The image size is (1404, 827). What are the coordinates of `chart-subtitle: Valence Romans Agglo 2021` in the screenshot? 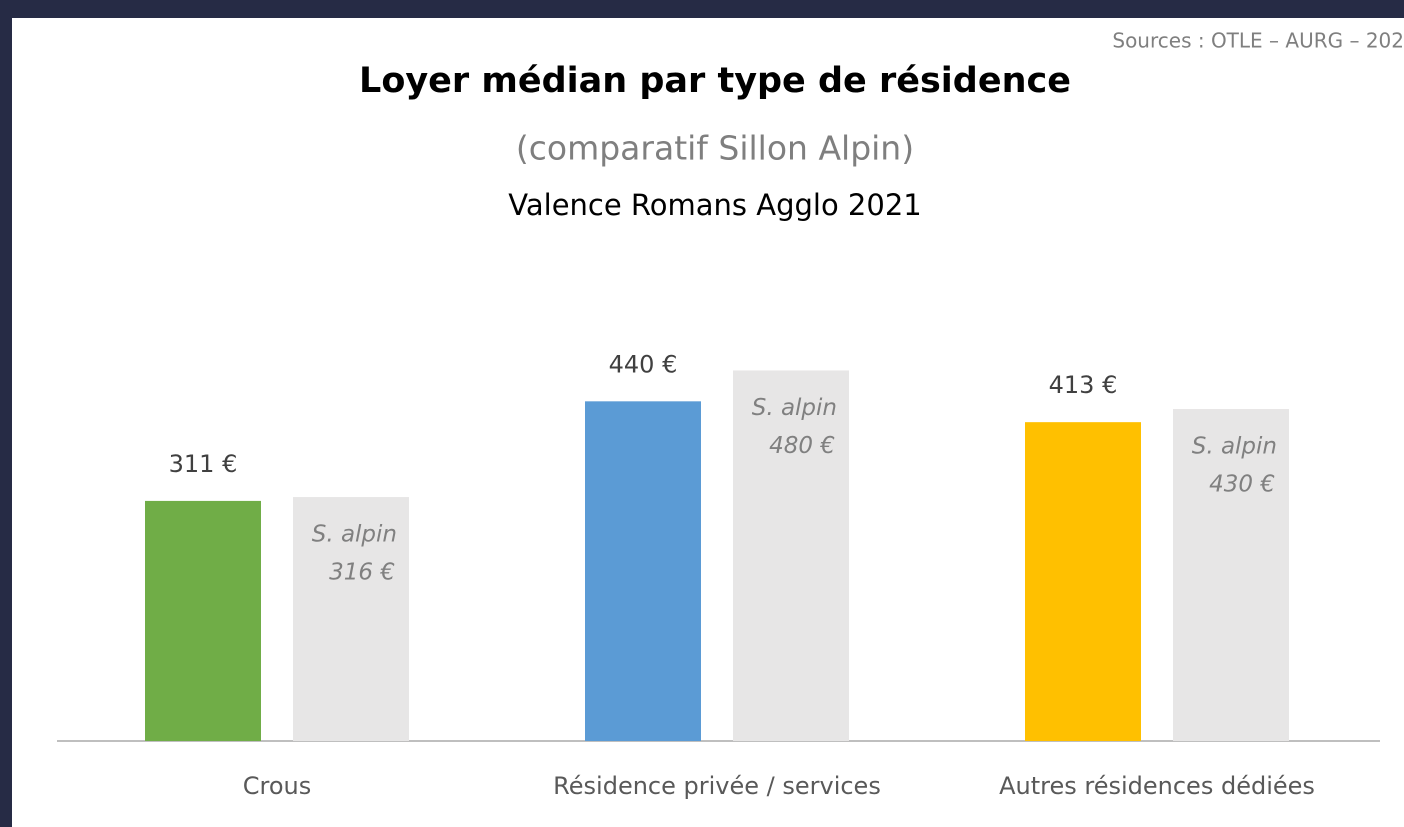 It's located at (714, 205).